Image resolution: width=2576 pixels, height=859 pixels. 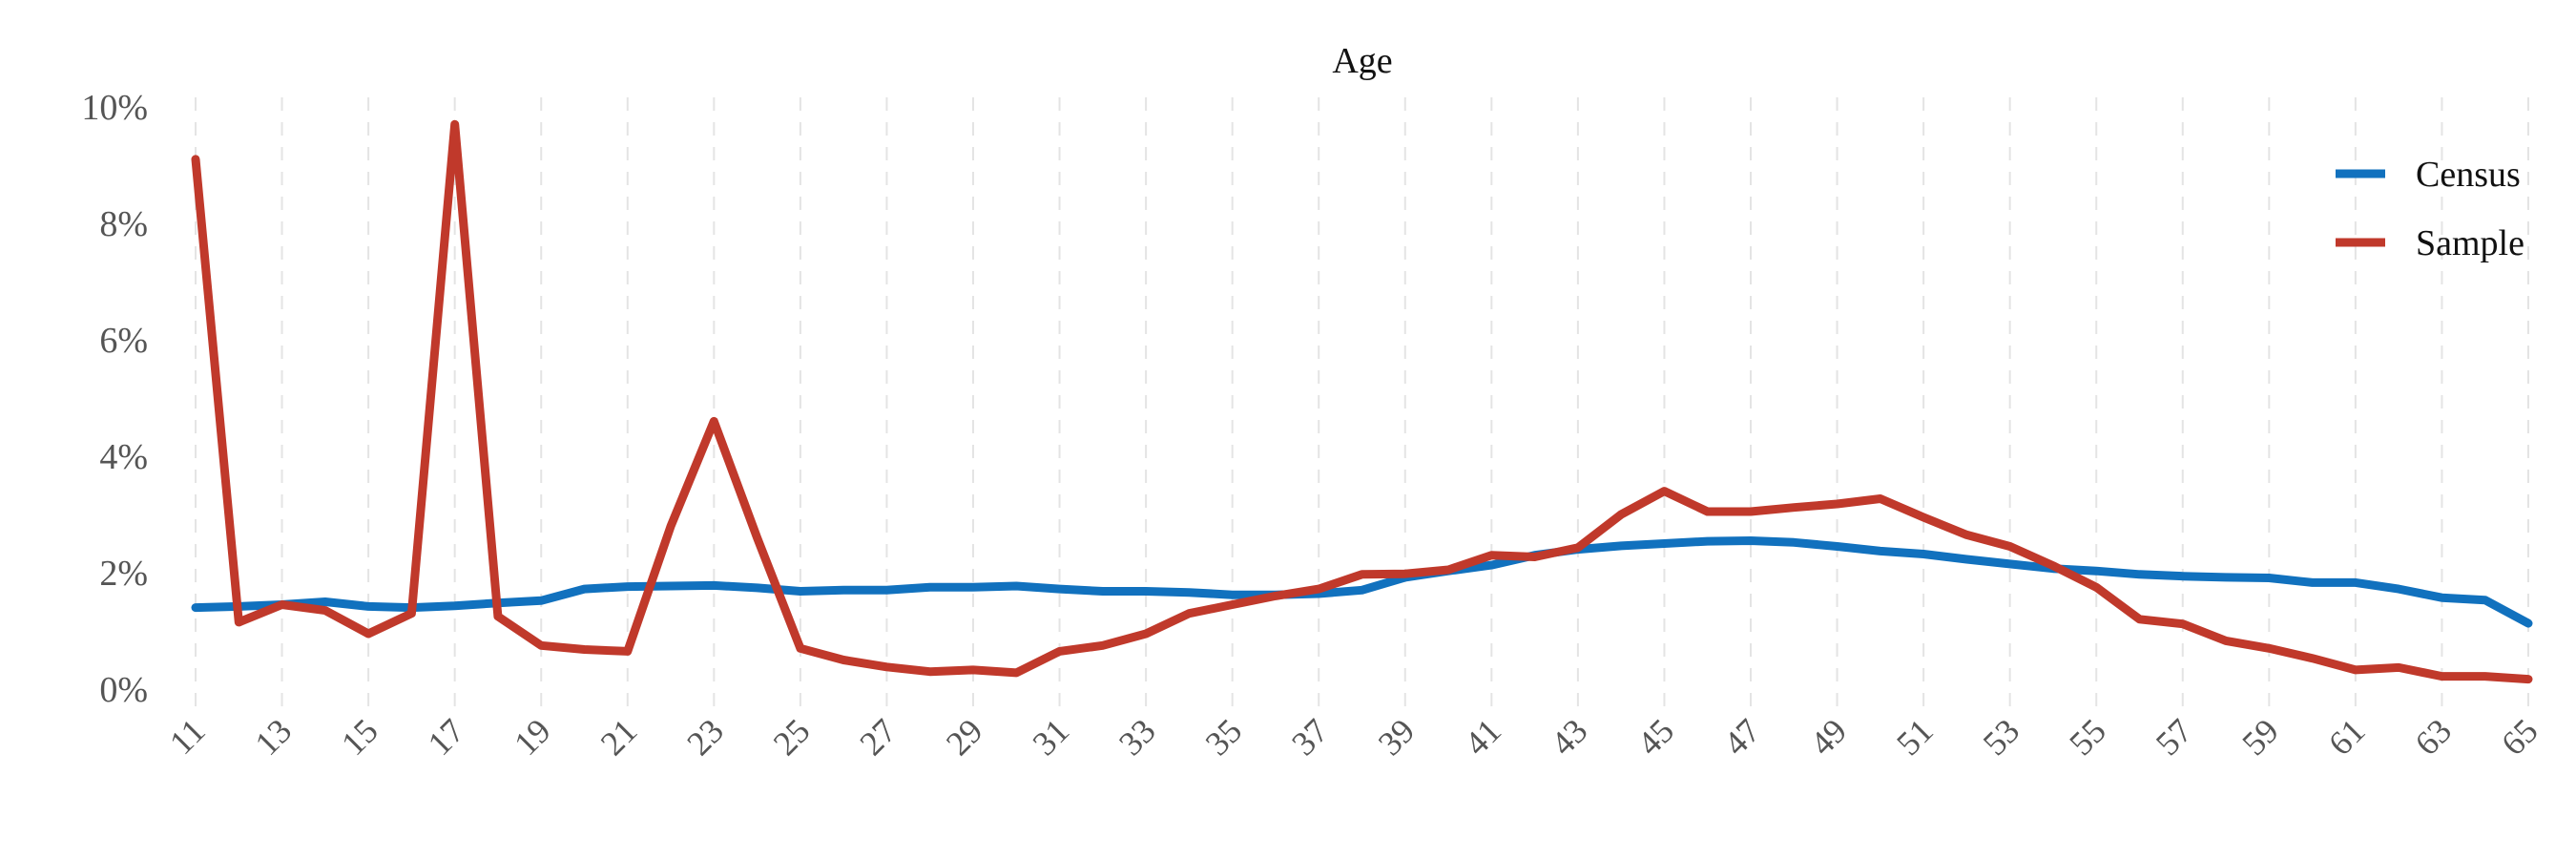 I want to click on x-tick-label: 39, so click(x=1397, y=737).